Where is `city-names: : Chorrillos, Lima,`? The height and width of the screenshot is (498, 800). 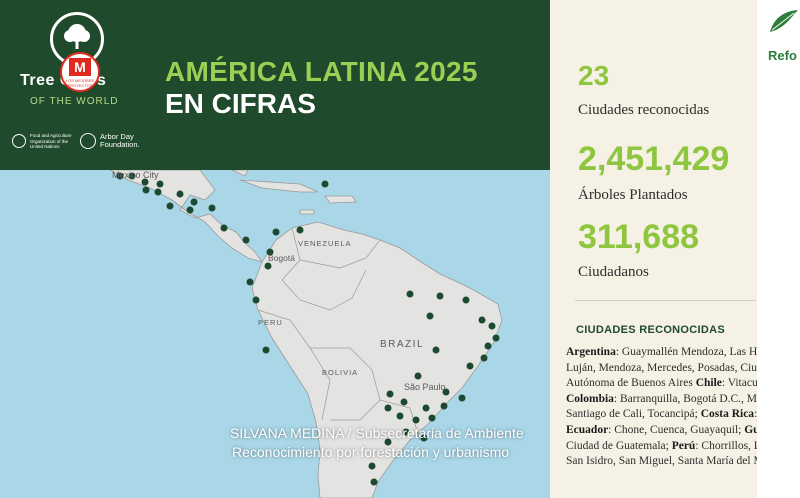
city-names: : Chorrillos, Lima, is located at coordinates (726, 445).